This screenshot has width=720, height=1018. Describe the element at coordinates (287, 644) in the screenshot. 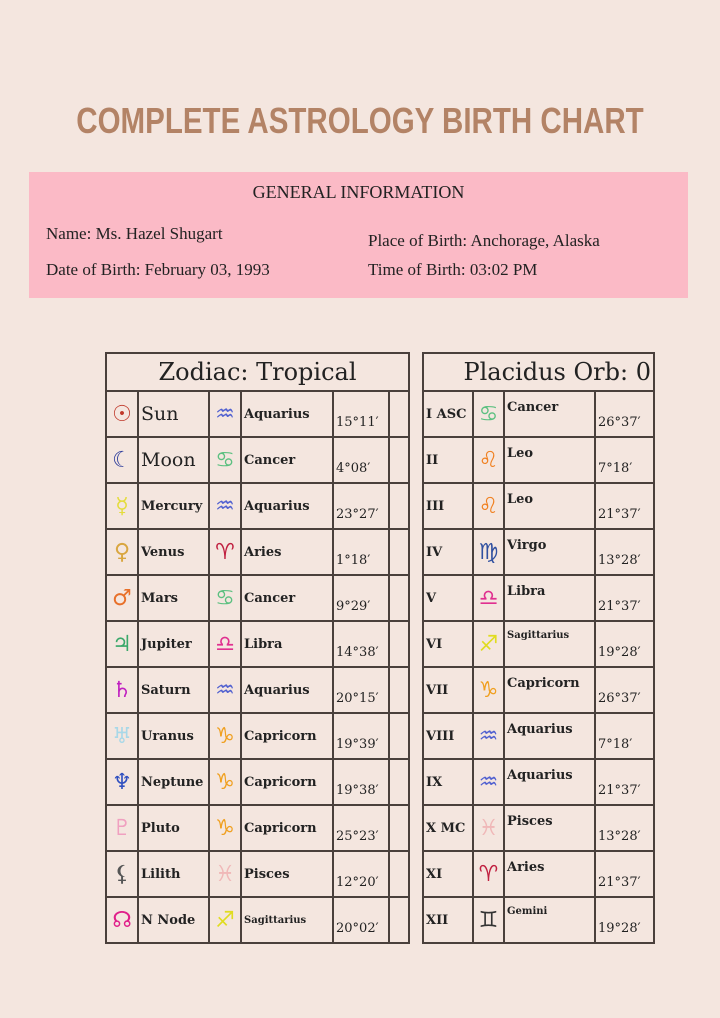

I see `planet-sign: Libra` at that location.